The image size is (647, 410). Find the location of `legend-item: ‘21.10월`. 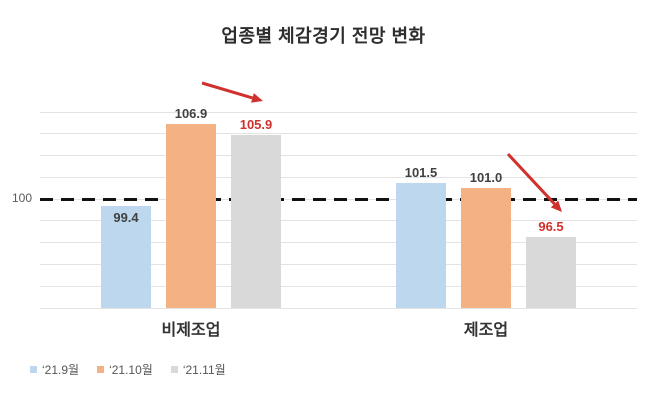

legend-item: ‘21.10월 is located at coordinates (125, 369).